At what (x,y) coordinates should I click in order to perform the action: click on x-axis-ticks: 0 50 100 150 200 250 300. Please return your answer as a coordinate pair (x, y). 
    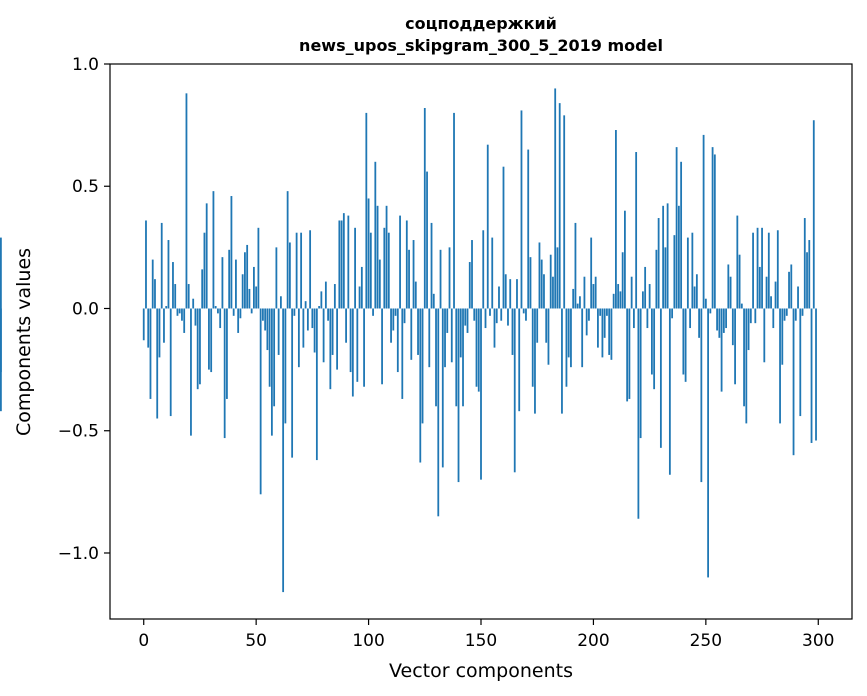
    Looking at the image, I should click on (486, 635).